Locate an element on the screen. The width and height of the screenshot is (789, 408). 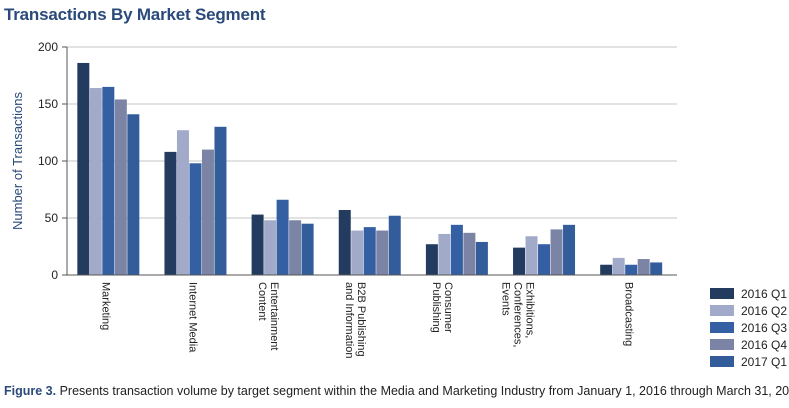
legend-label: 2016 Q2 is located at coordinates (764, 311).